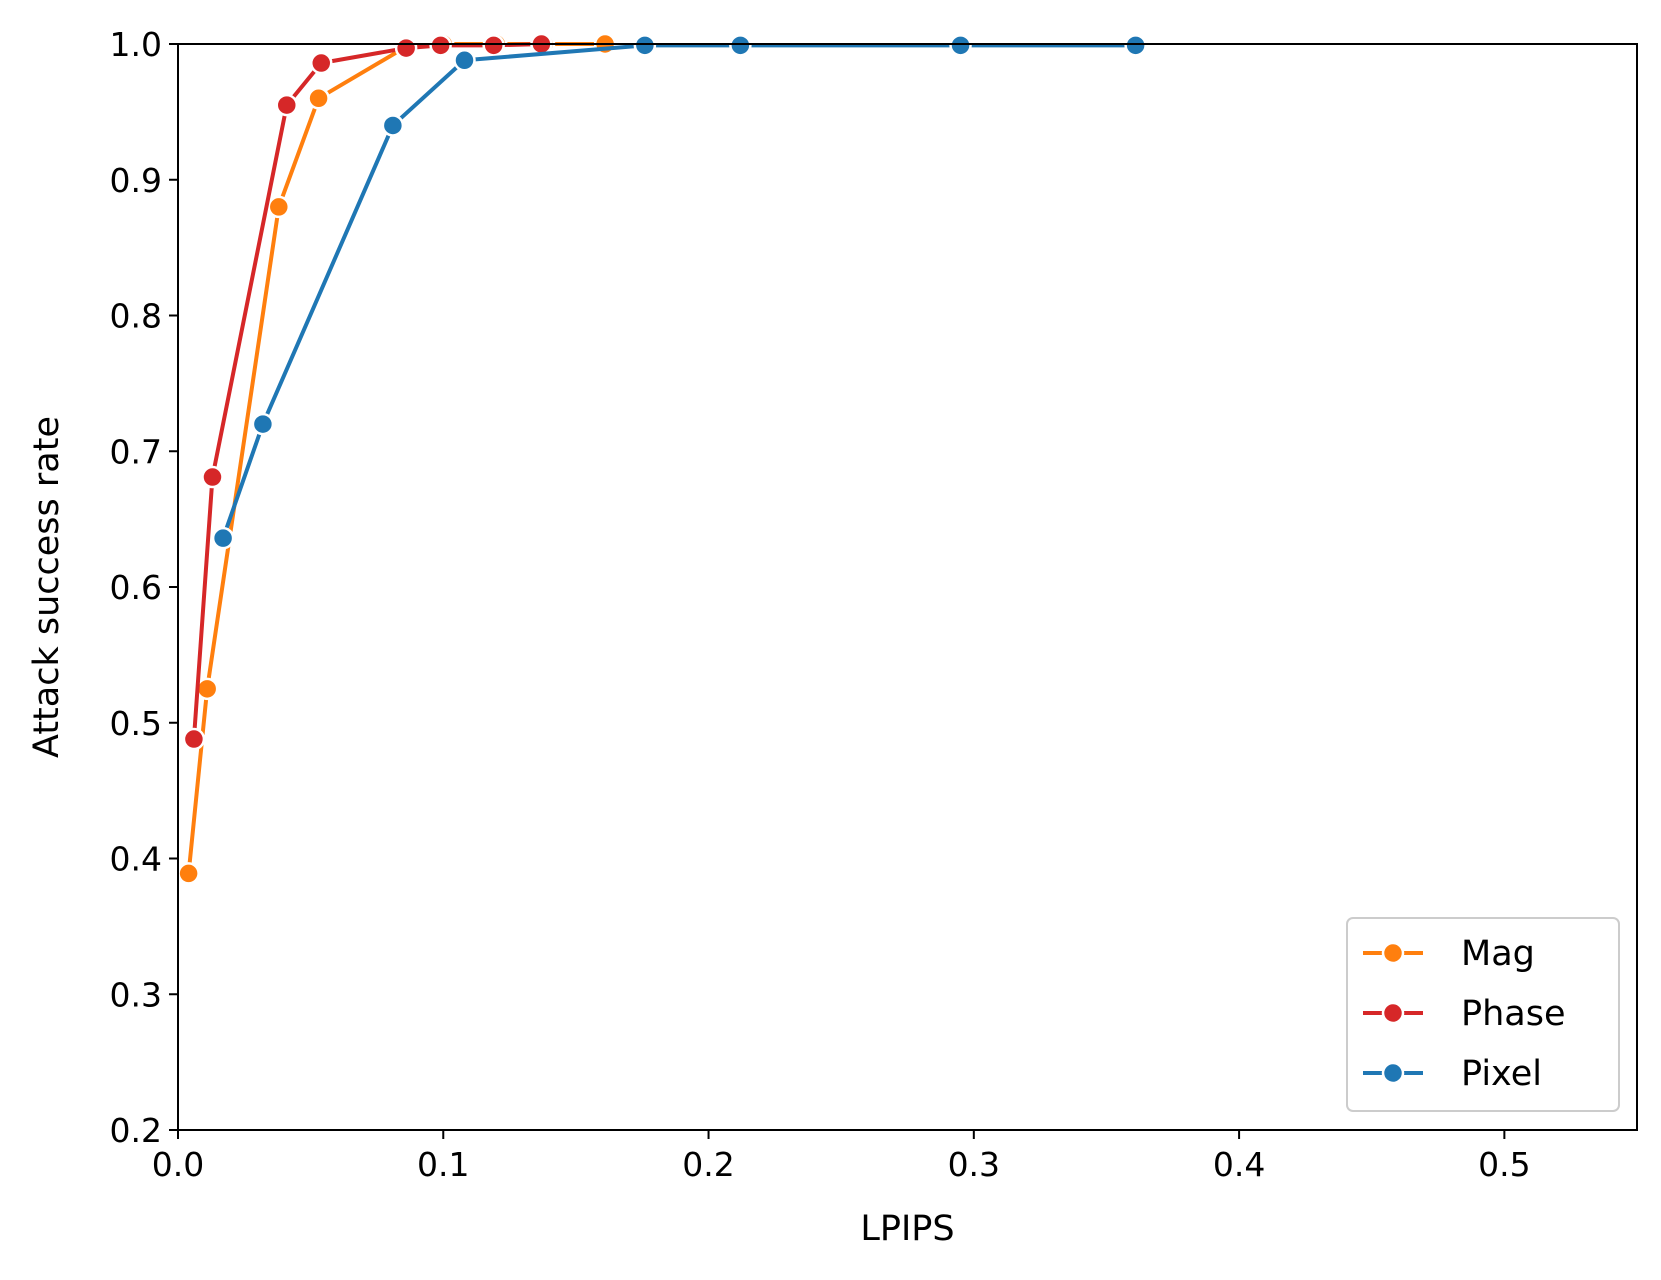  What do you see at coordinates (1452, 1074) in the screenshot?
I see `legend-item-pixel: Pixel` at bounding box center [1452, 1074].